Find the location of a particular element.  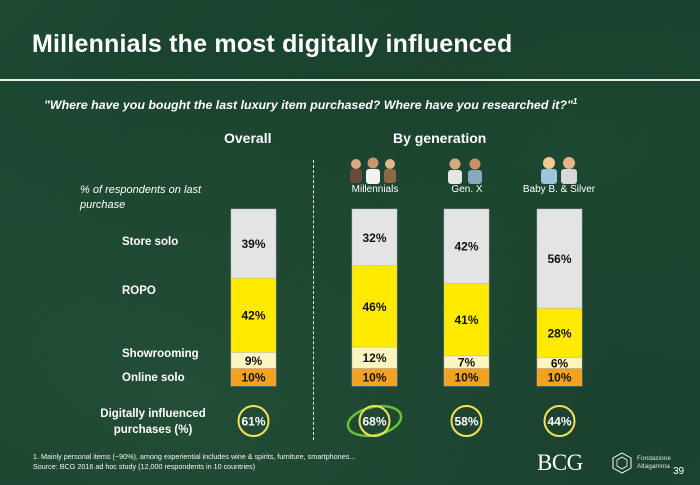

digital-share-label-overall: 61% is located at coordinates (253, 422).